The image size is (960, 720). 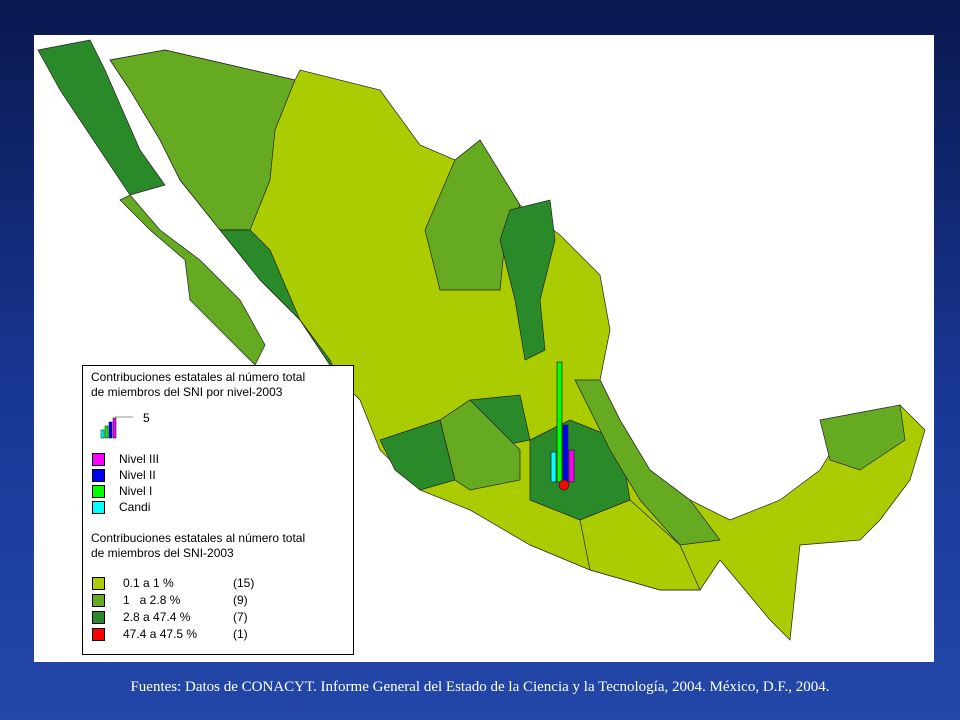 I want to click on legend-label: 47.4 a 47.5 %, so click(x=160, y=634).